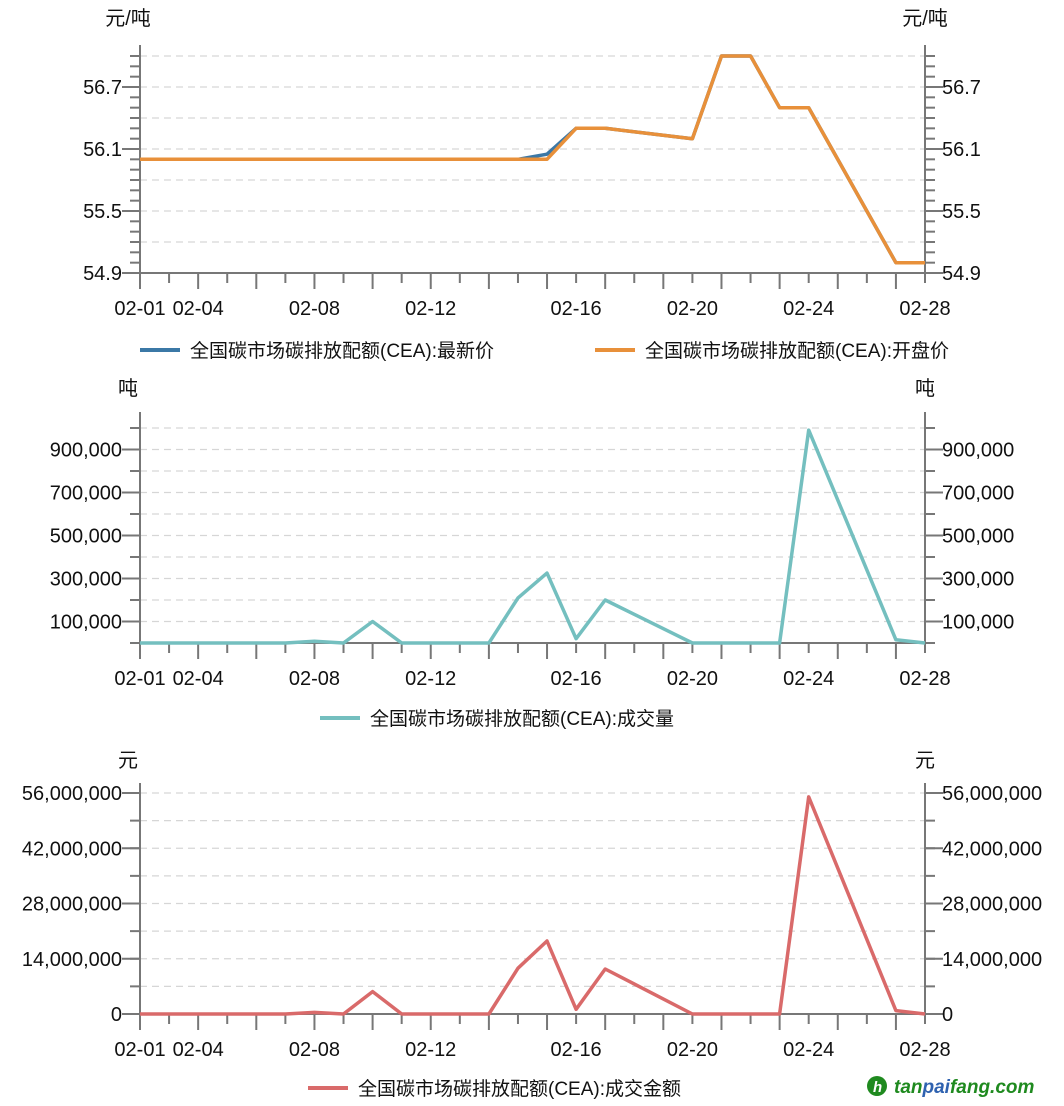 This screenshot has height=1106, width=1064. I want to click on y-tick-label-left: 56.1, so click(102, 150).